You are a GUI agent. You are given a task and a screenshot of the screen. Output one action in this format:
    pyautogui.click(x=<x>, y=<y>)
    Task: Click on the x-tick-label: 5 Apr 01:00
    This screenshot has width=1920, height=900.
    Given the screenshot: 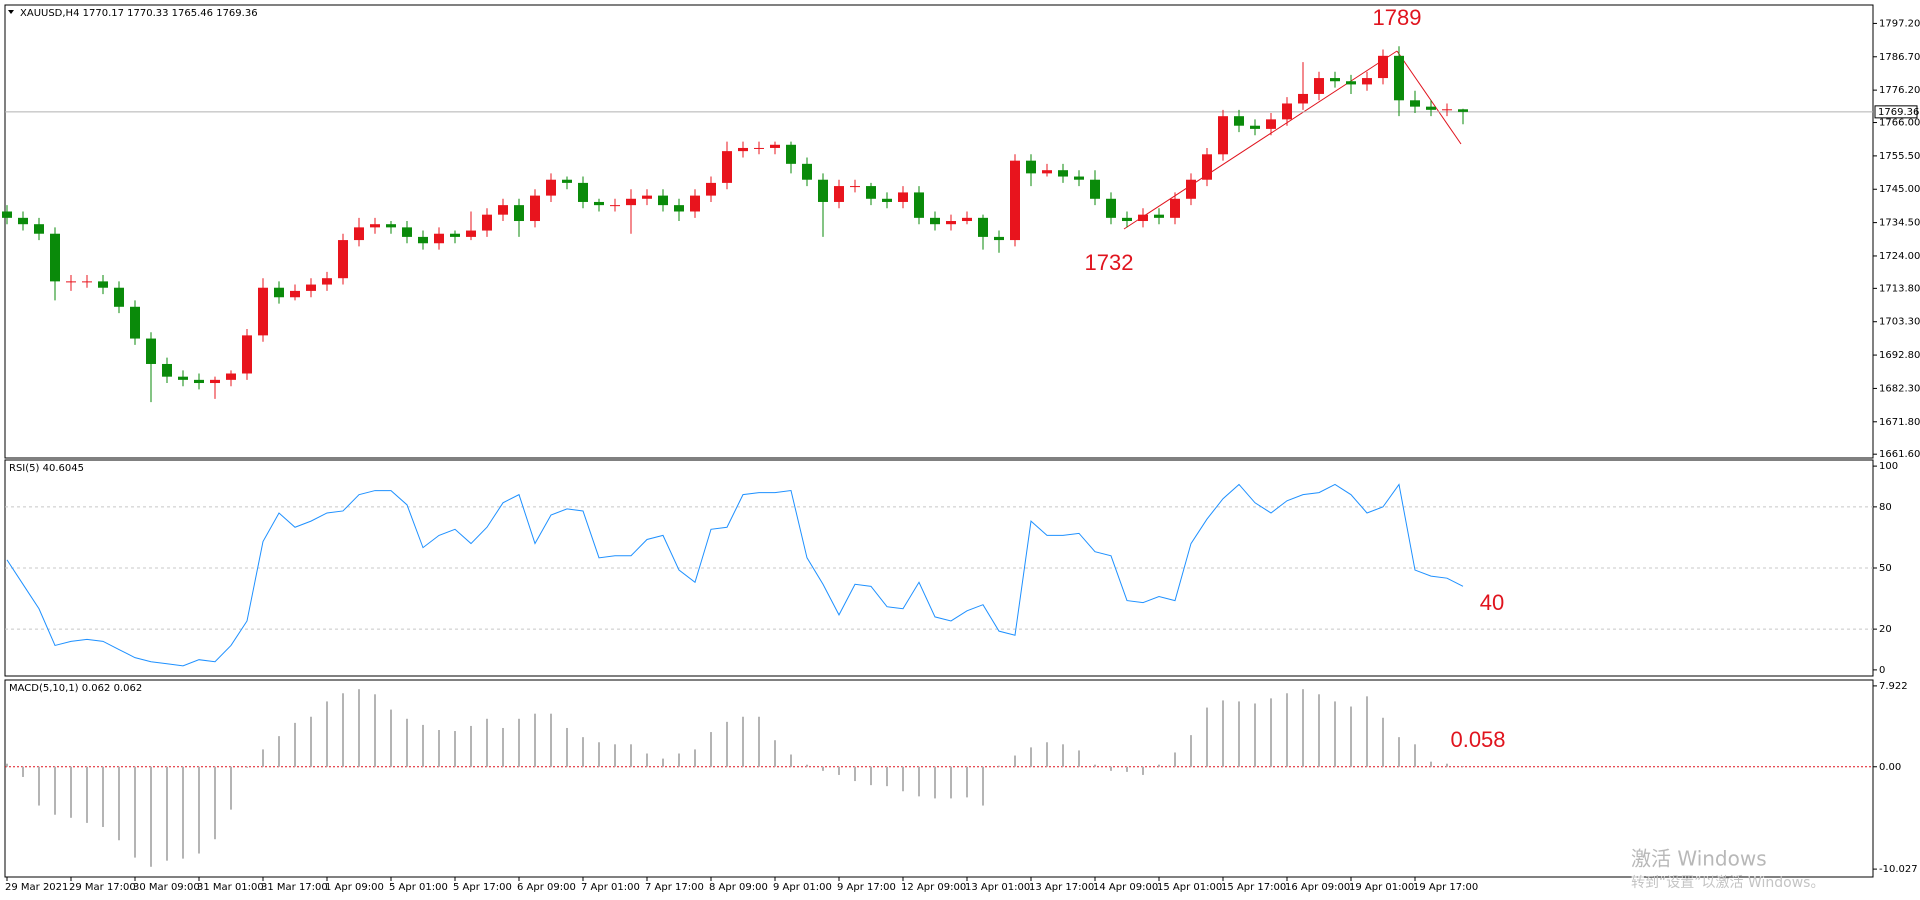 What is the action you would take?
    pyautogui.click(x=418, y=887)
    